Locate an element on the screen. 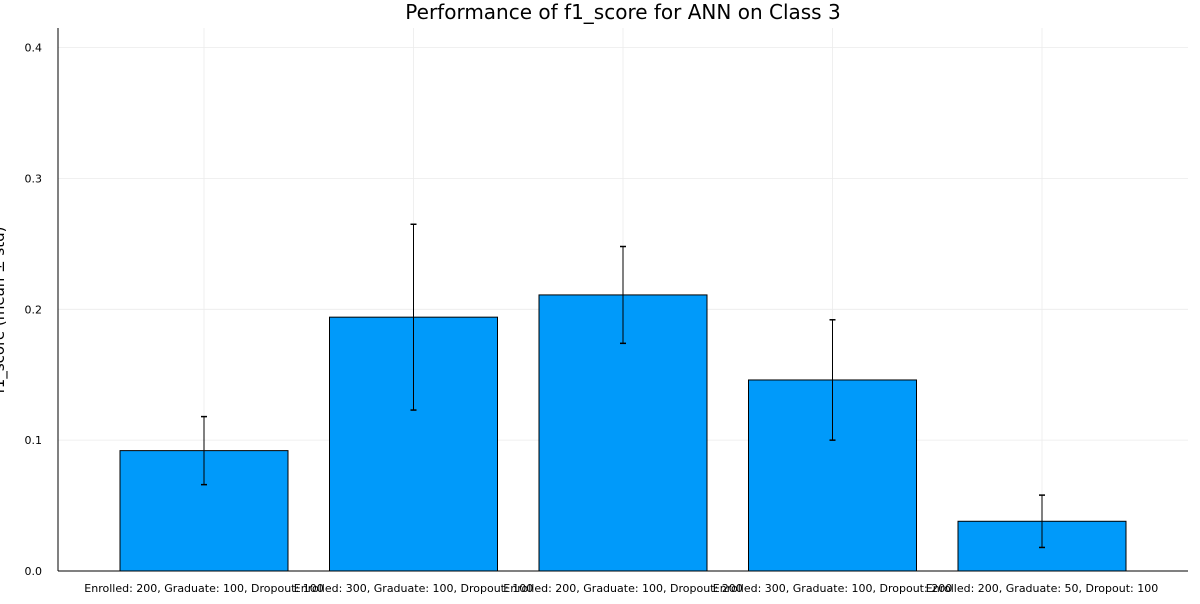  y-axis-label: f1_score (mean ± std) is located at coordinates (4, 310).